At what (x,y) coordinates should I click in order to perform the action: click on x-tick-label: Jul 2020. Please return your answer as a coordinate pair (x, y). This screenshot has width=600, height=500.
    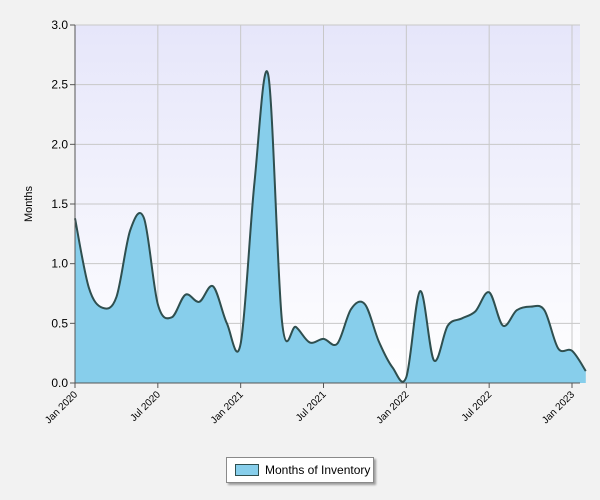
    Looking at the image, I should click on (145, 406).